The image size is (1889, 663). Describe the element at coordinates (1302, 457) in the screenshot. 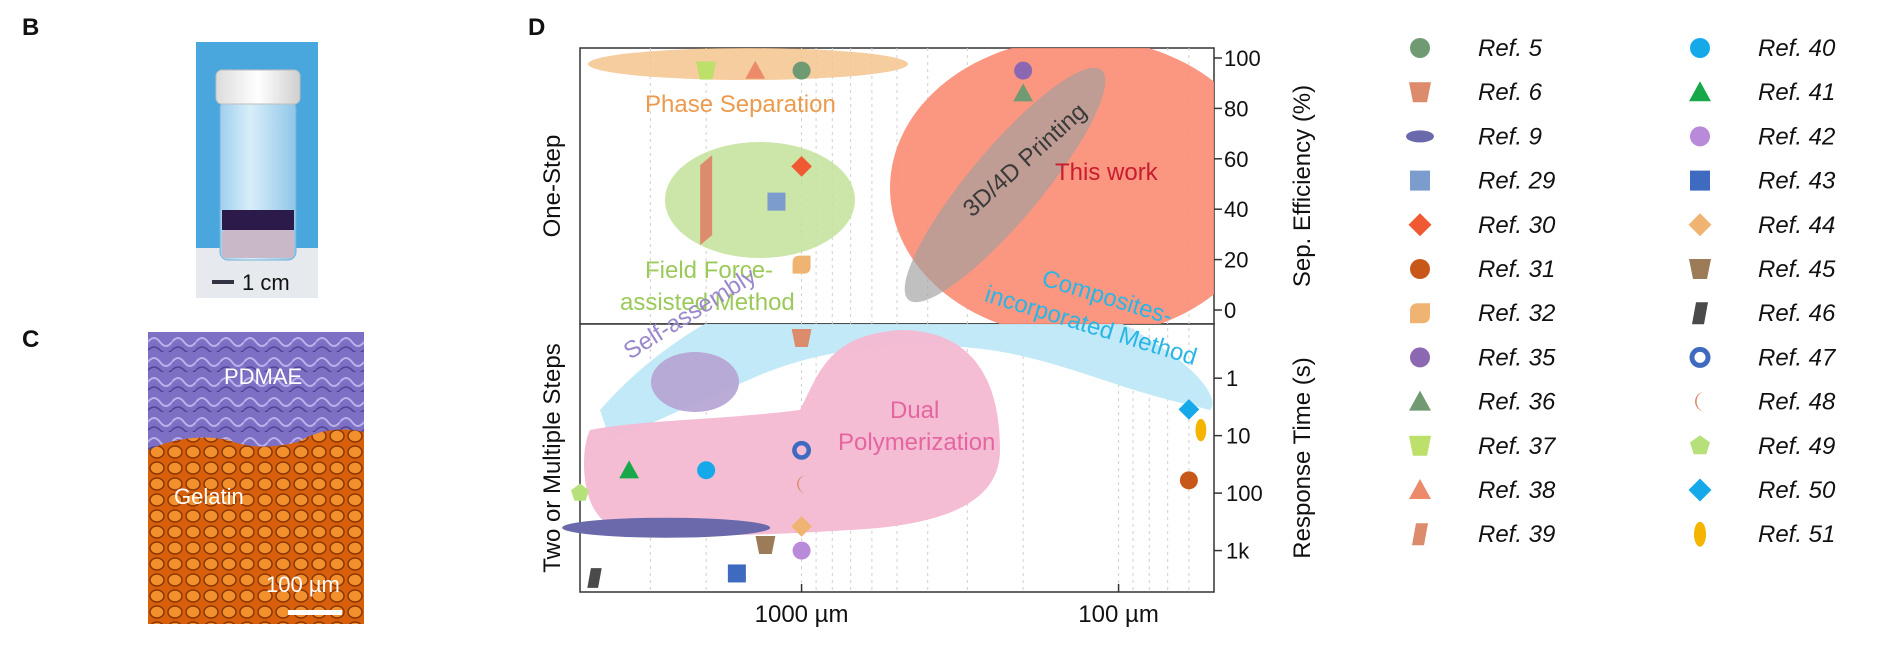

I see `ylabel-response: Response Time (s)` at that location.